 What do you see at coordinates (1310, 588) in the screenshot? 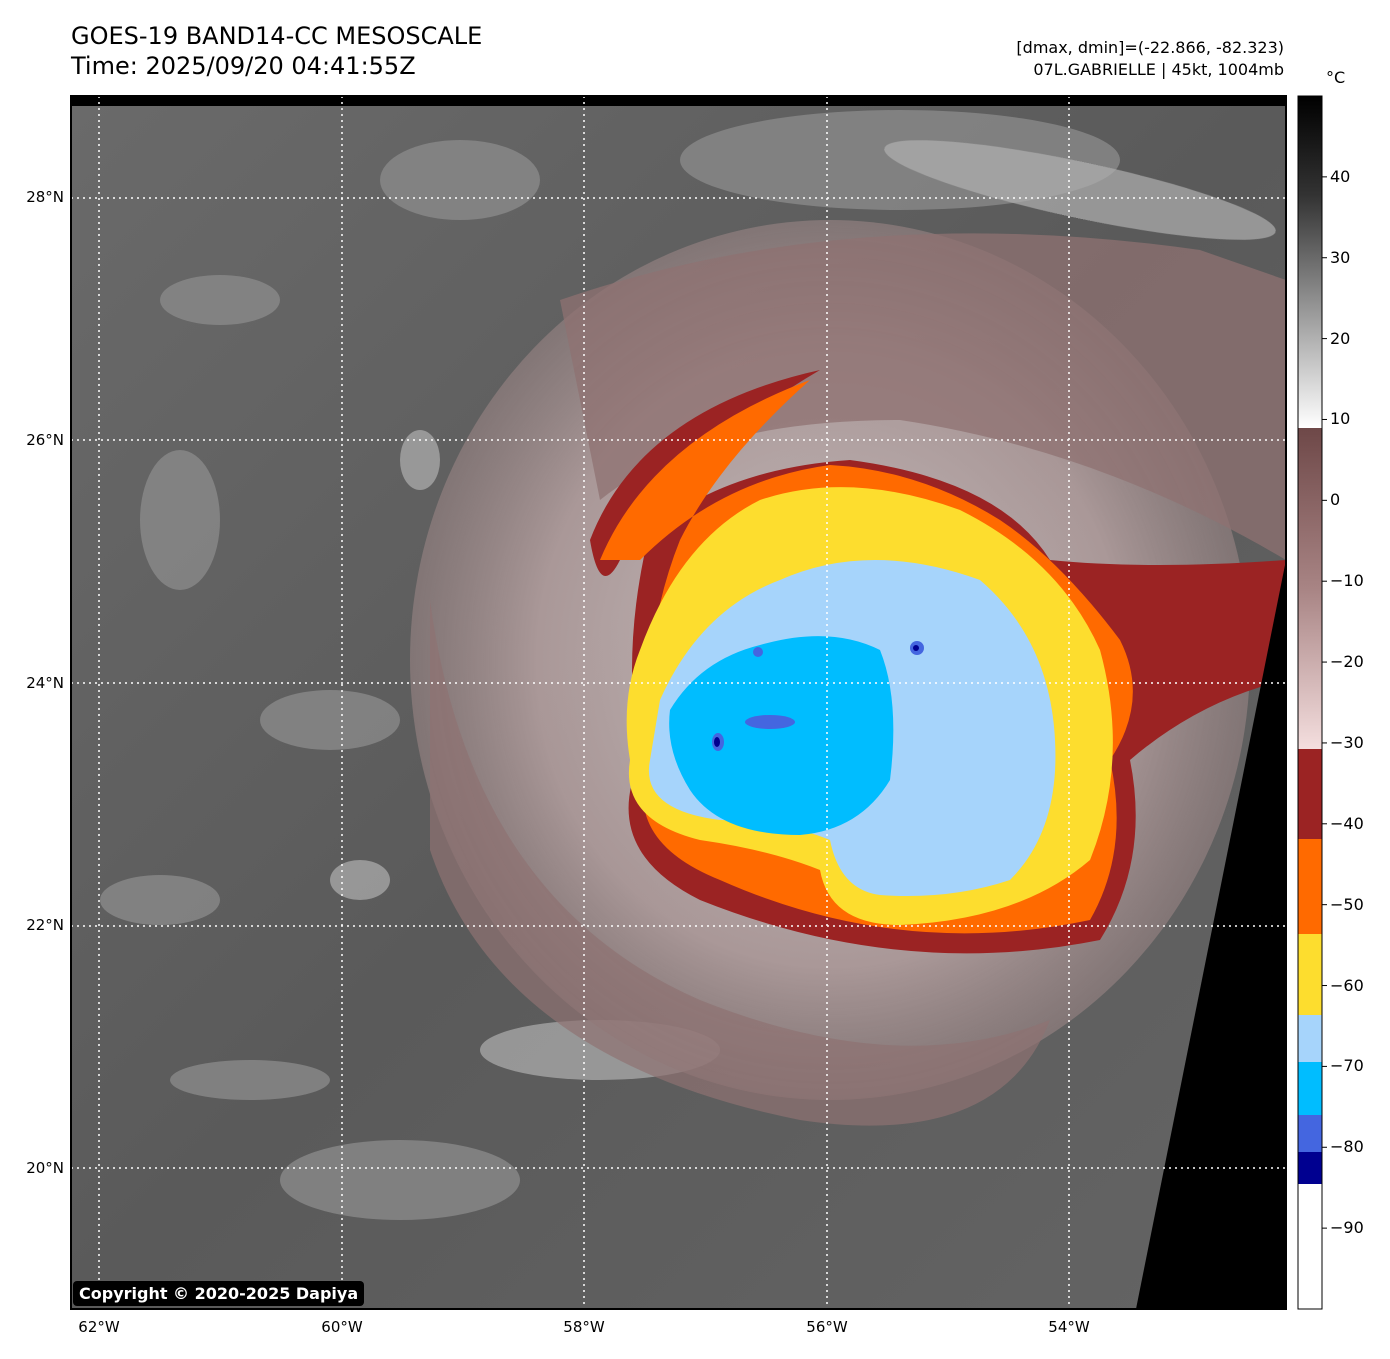
I see `colorbar-brown-segment` at bounding box center [1310, 588].